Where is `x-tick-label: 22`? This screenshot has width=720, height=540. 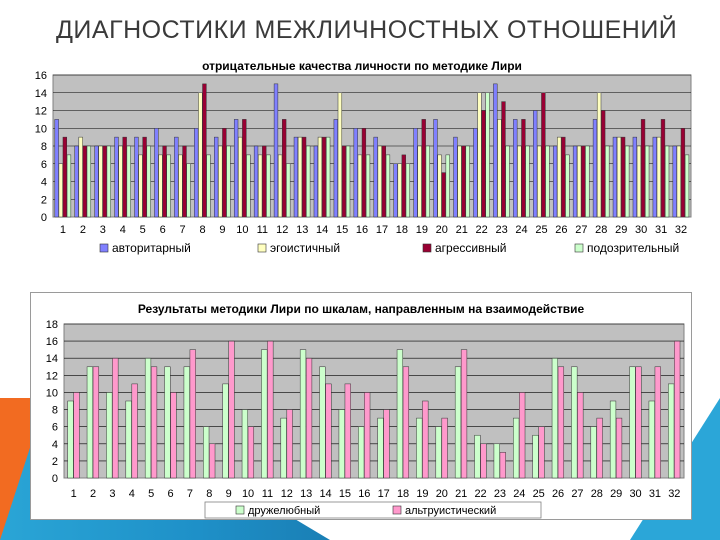
x-tick-label: 22 is located at coordinates (482, 230).